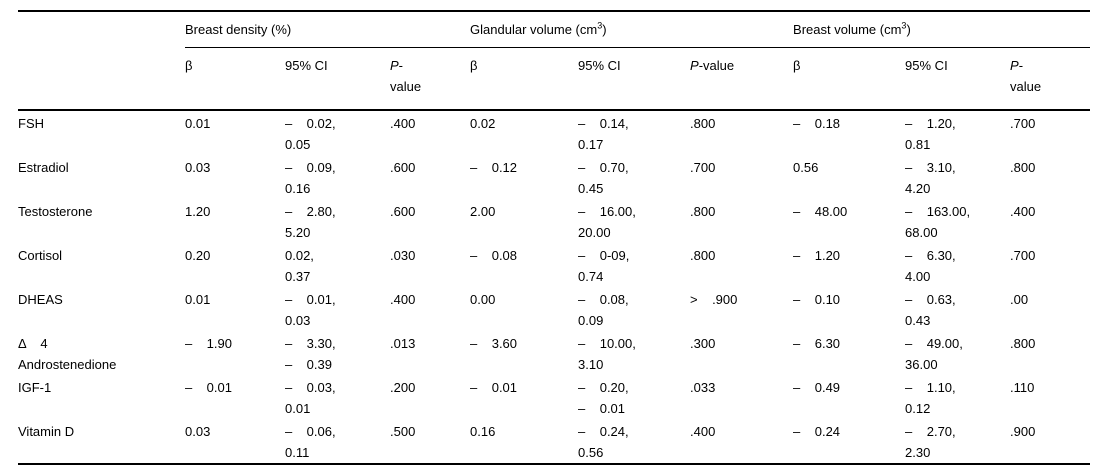 The image size is (1095, 476). Describe the element at coordinates (46, 431) in the screenshot. I see `row-label: Vitamin D` at that location.